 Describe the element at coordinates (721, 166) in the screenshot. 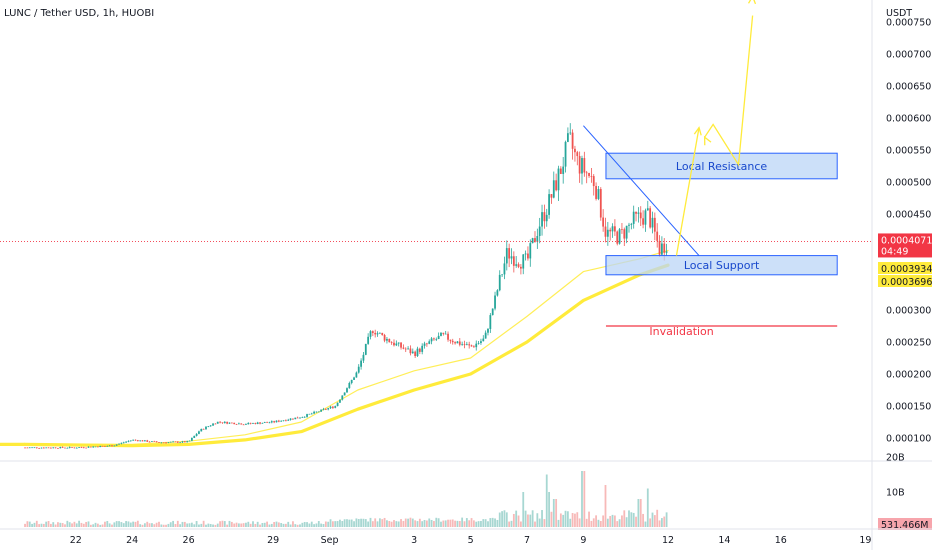

I see `local-resistance-zone` at that location.